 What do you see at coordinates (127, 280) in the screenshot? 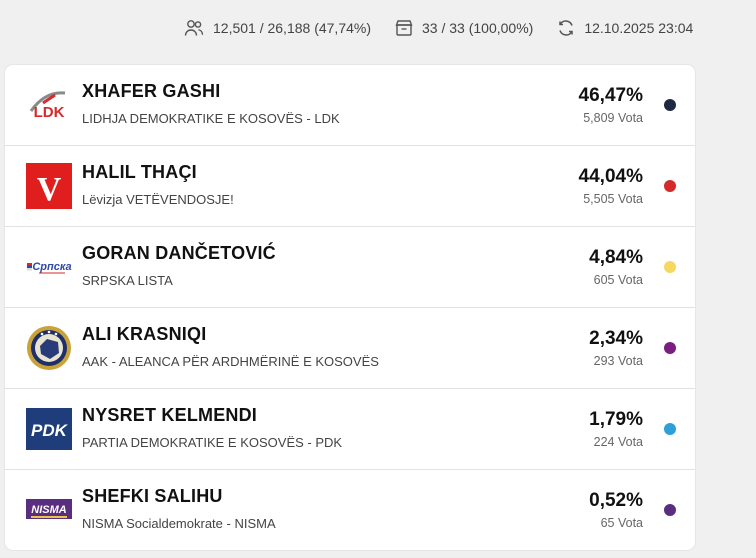
I see `party-name: SRPSKA LISTA` at bounding box center [127, 280].